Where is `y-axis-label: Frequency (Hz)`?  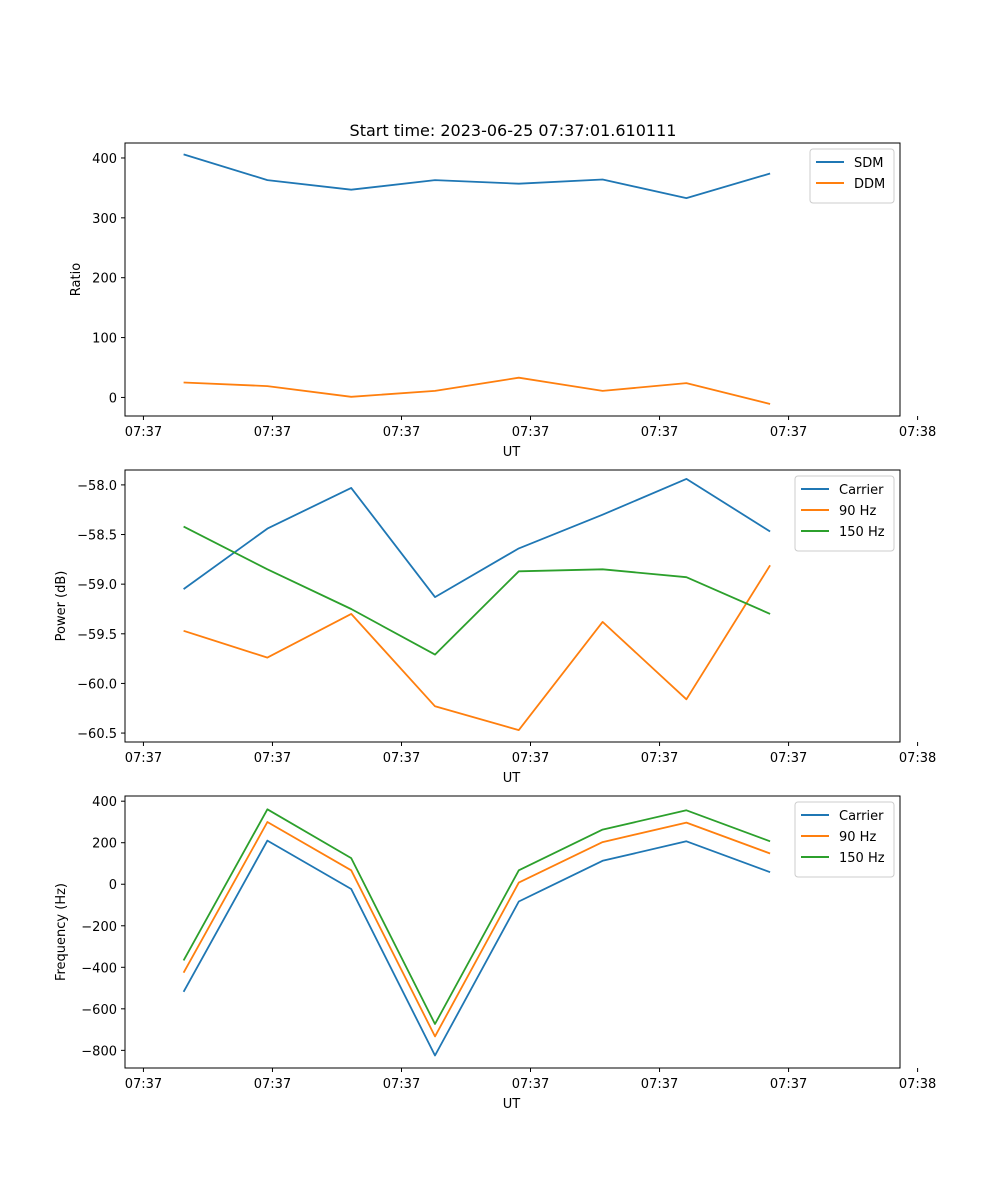 y-axis-label: Frequency (Hz) is located at coordinates (61, 932).